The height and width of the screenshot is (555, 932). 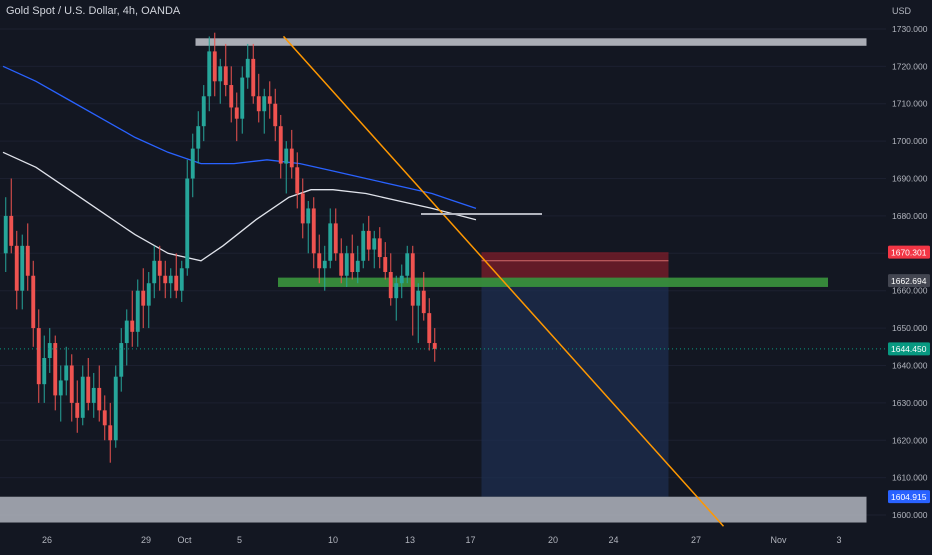 I want to click on x-tick-label: 3, so click(x=838, y=540).